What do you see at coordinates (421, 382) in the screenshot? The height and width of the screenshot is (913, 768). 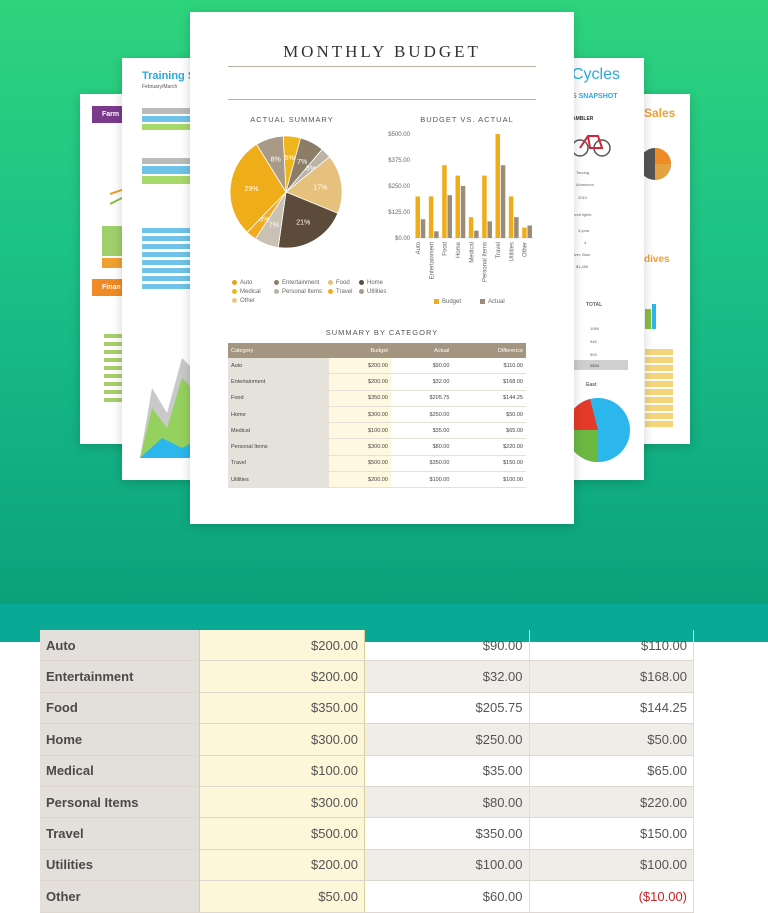 I see `value-cell: $32.00` at bounding box center [421, 382].